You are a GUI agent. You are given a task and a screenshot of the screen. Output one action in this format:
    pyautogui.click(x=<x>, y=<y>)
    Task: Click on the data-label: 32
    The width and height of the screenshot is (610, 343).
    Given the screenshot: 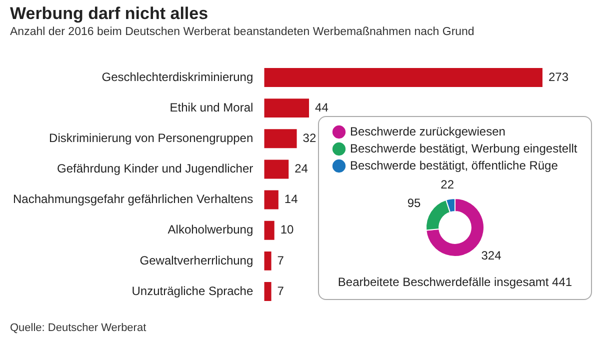 What is the action you would take?
    pyautogui.click(x=309, y=137)
    